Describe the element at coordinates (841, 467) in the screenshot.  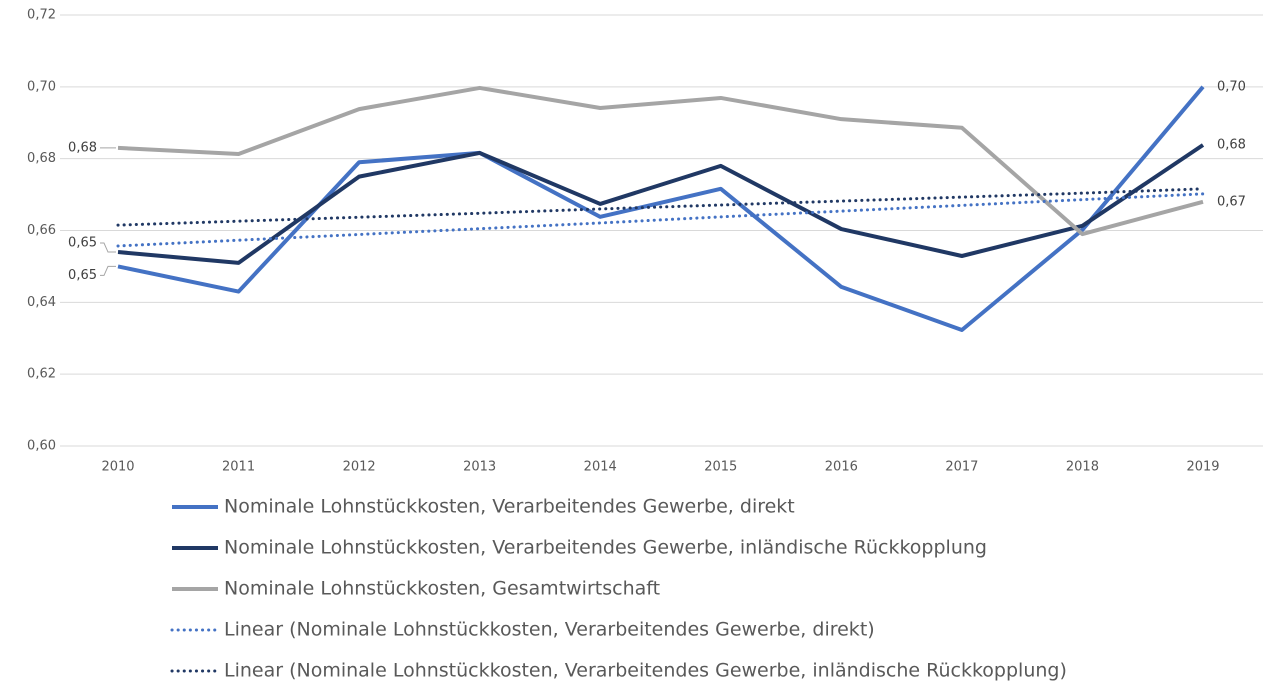
I see `x-tick-label: 2016` at that location.